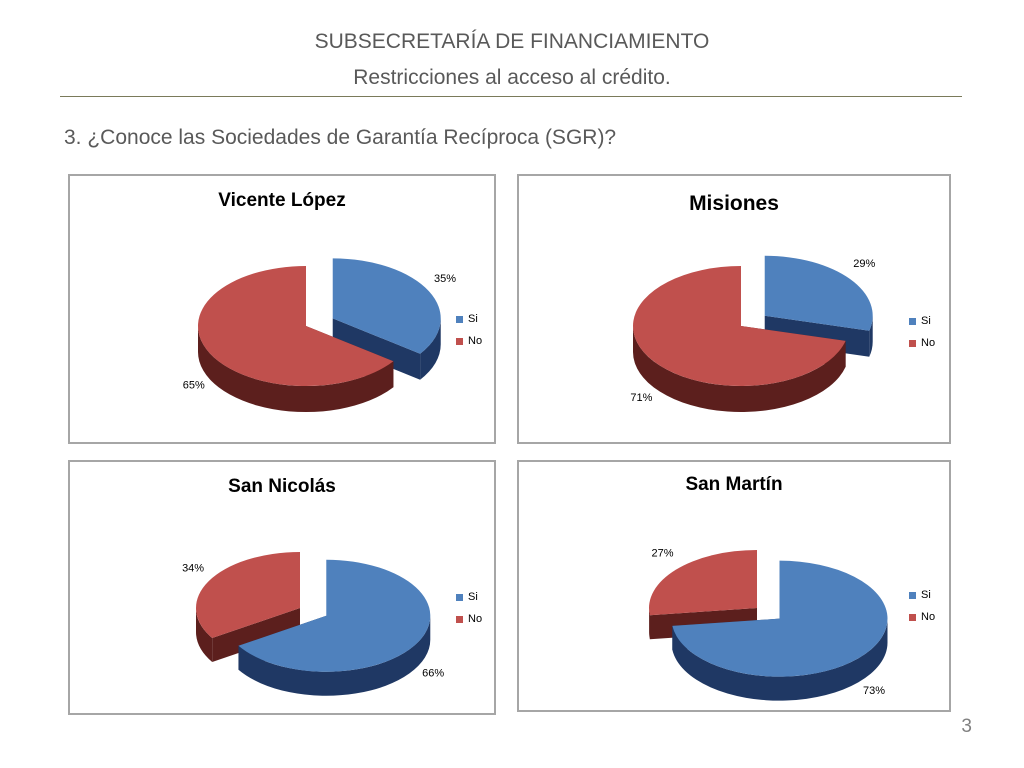  I want to click on slide-subtitle: Restricciones al acceso al crédito., so click(512, 77).